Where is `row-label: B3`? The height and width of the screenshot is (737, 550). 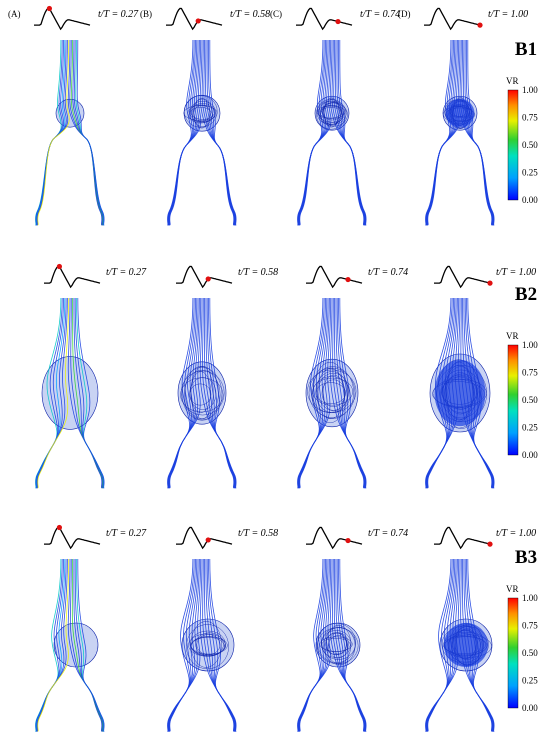
row-label: B3 is located at coordinates (526, 557).